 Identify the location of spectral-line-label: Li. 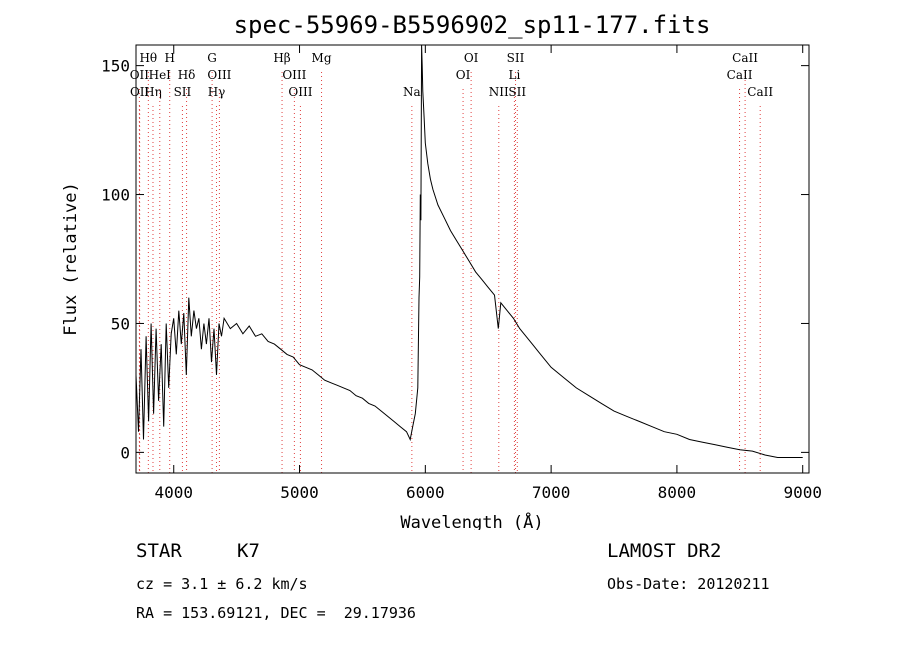
(514, 75).